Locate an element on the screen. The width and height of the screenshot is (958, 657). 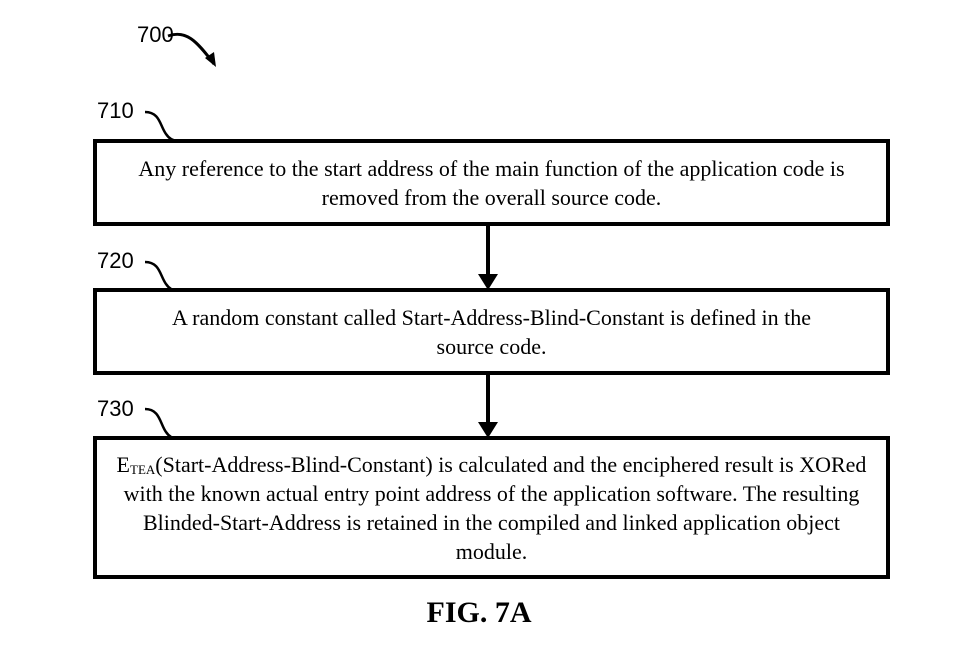
flow-arrow-720-730-head is located at coordinates (488, 430).